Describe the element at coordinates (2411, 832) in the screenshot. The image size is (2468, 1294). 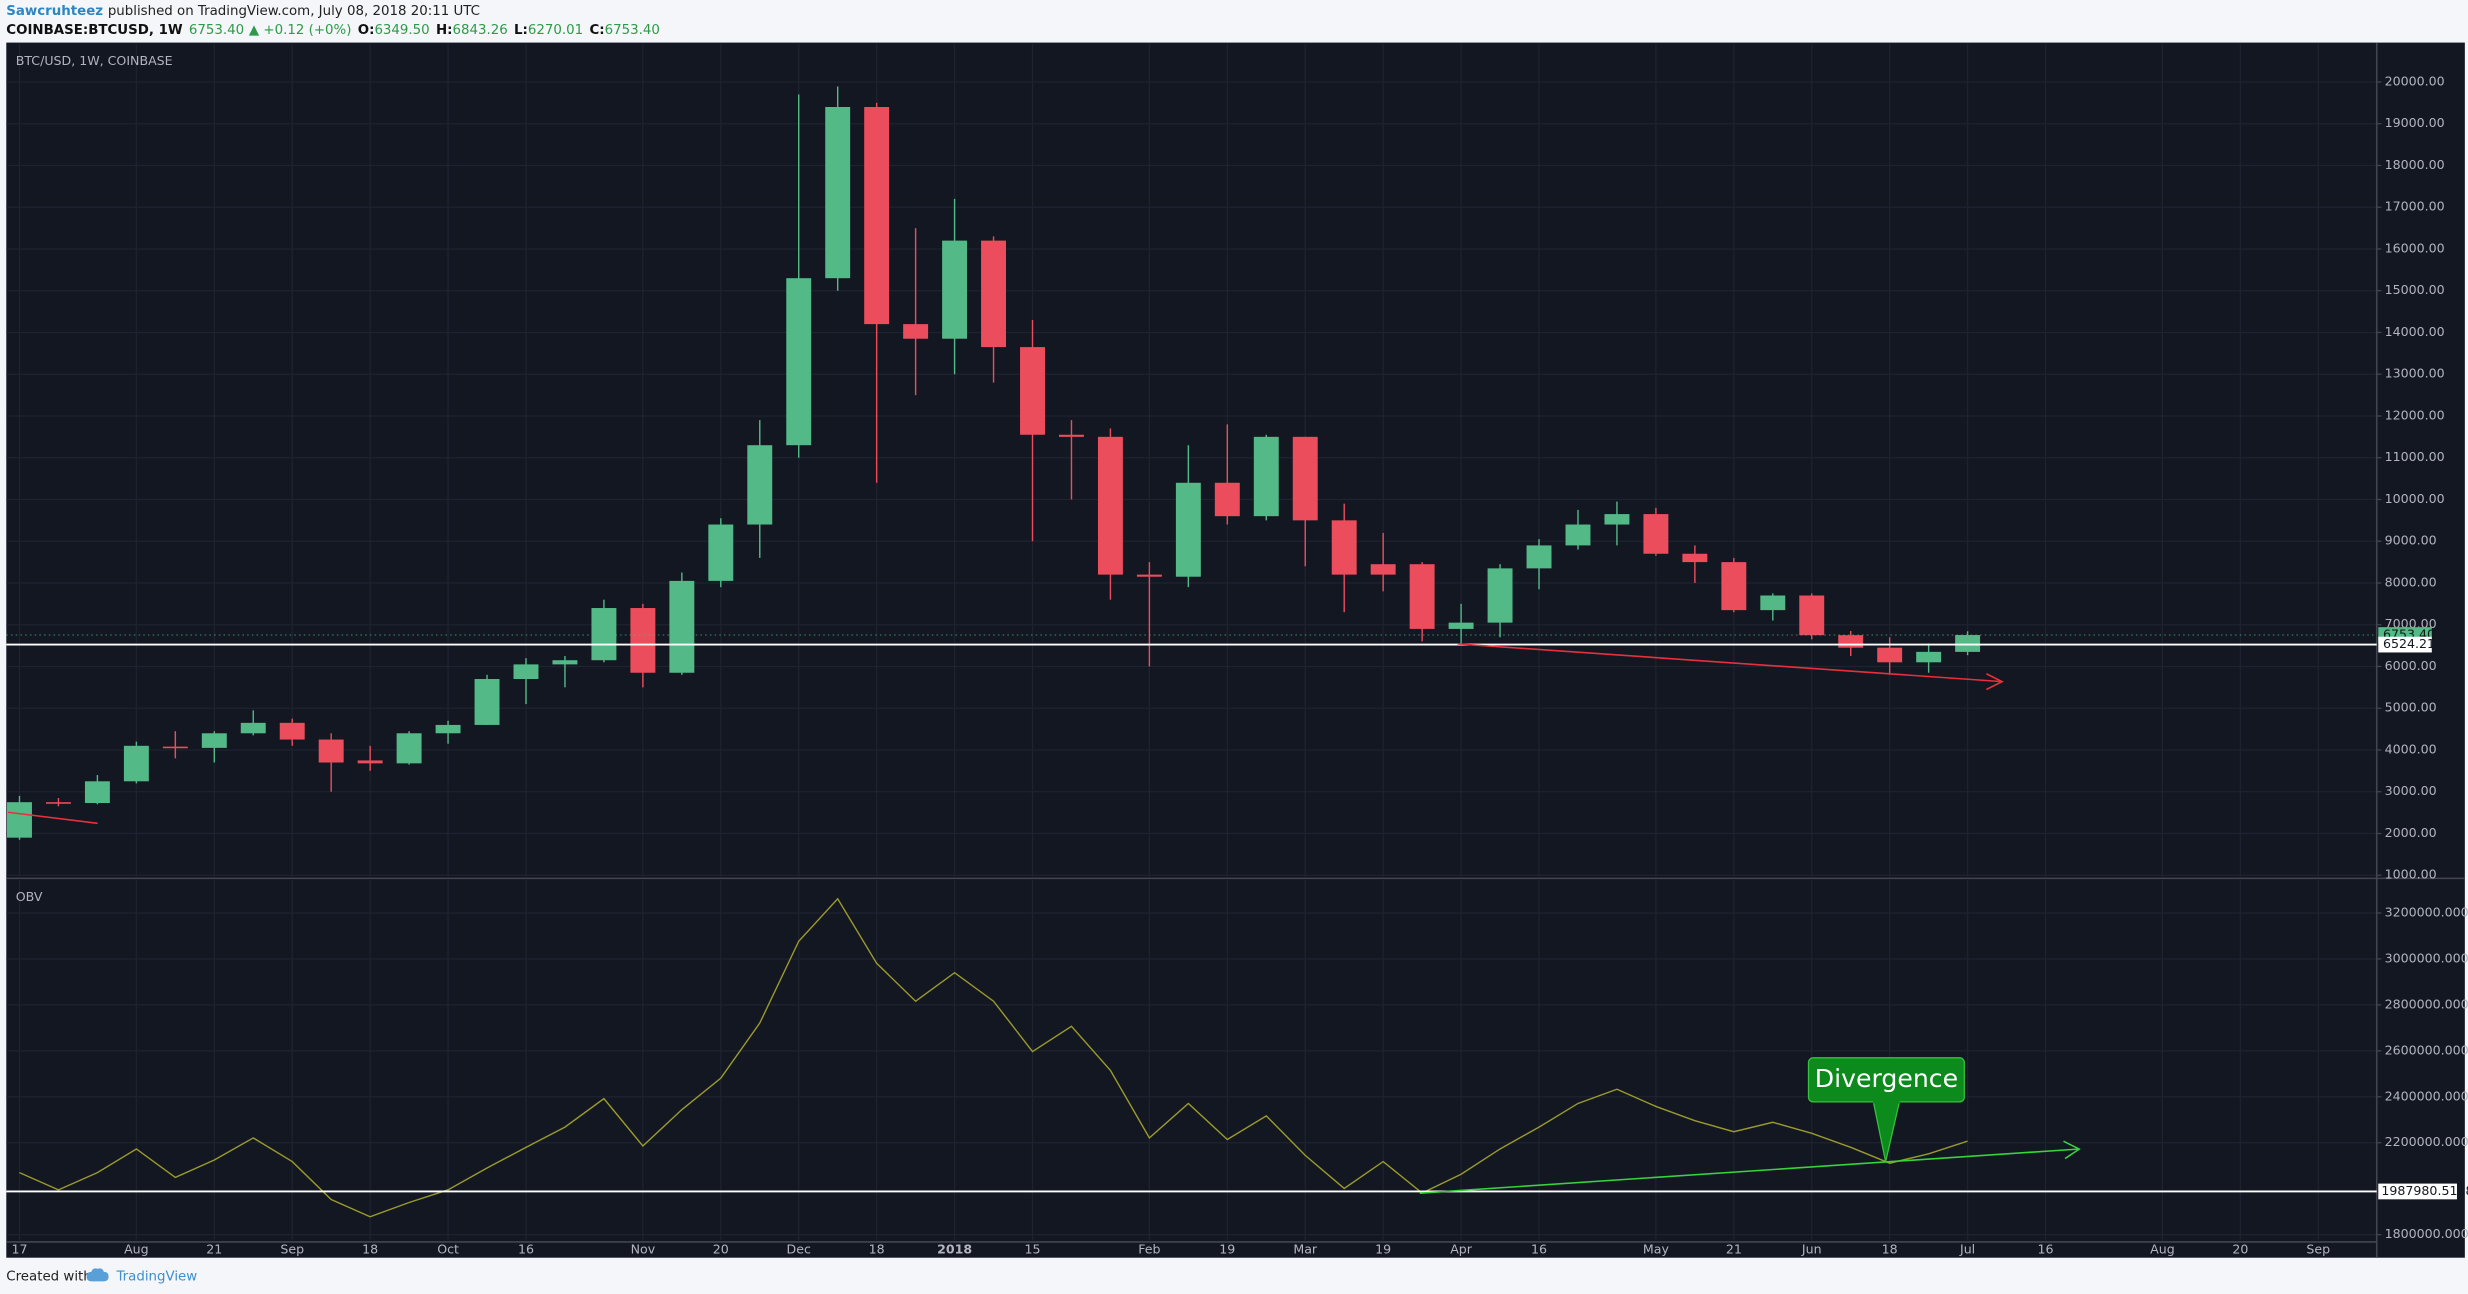
I see `y-tick-label: 2000.00` at that location.